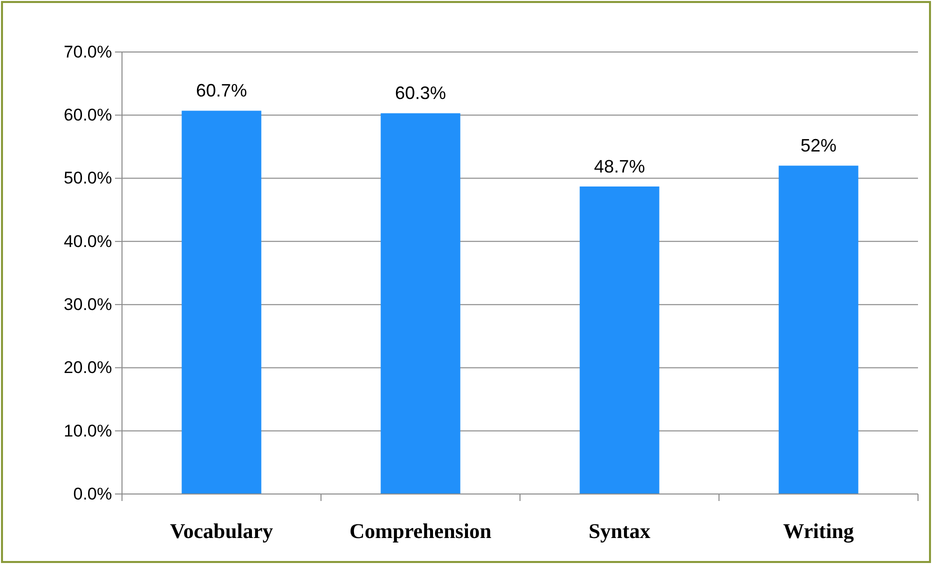 Image resolution: width=932 pixels, height=564 pixels. What do you see at coordinates (88, 368) in the screenshot?
I see `y-tick-label: 20.0%` at bounding box center [88, 368].